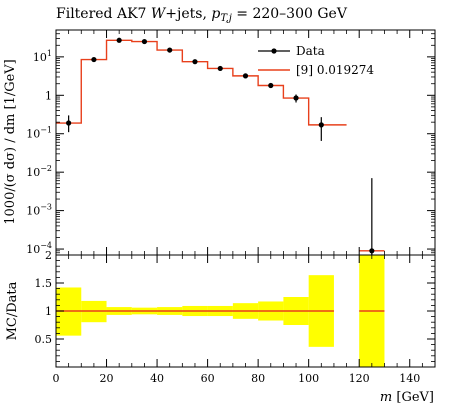 The height and width of the screenshot is (407, 450). What do you see at coordinates (157, 378) in the screenshot?
I see `x-tick-label: 40` at bounding box center [157, 378].